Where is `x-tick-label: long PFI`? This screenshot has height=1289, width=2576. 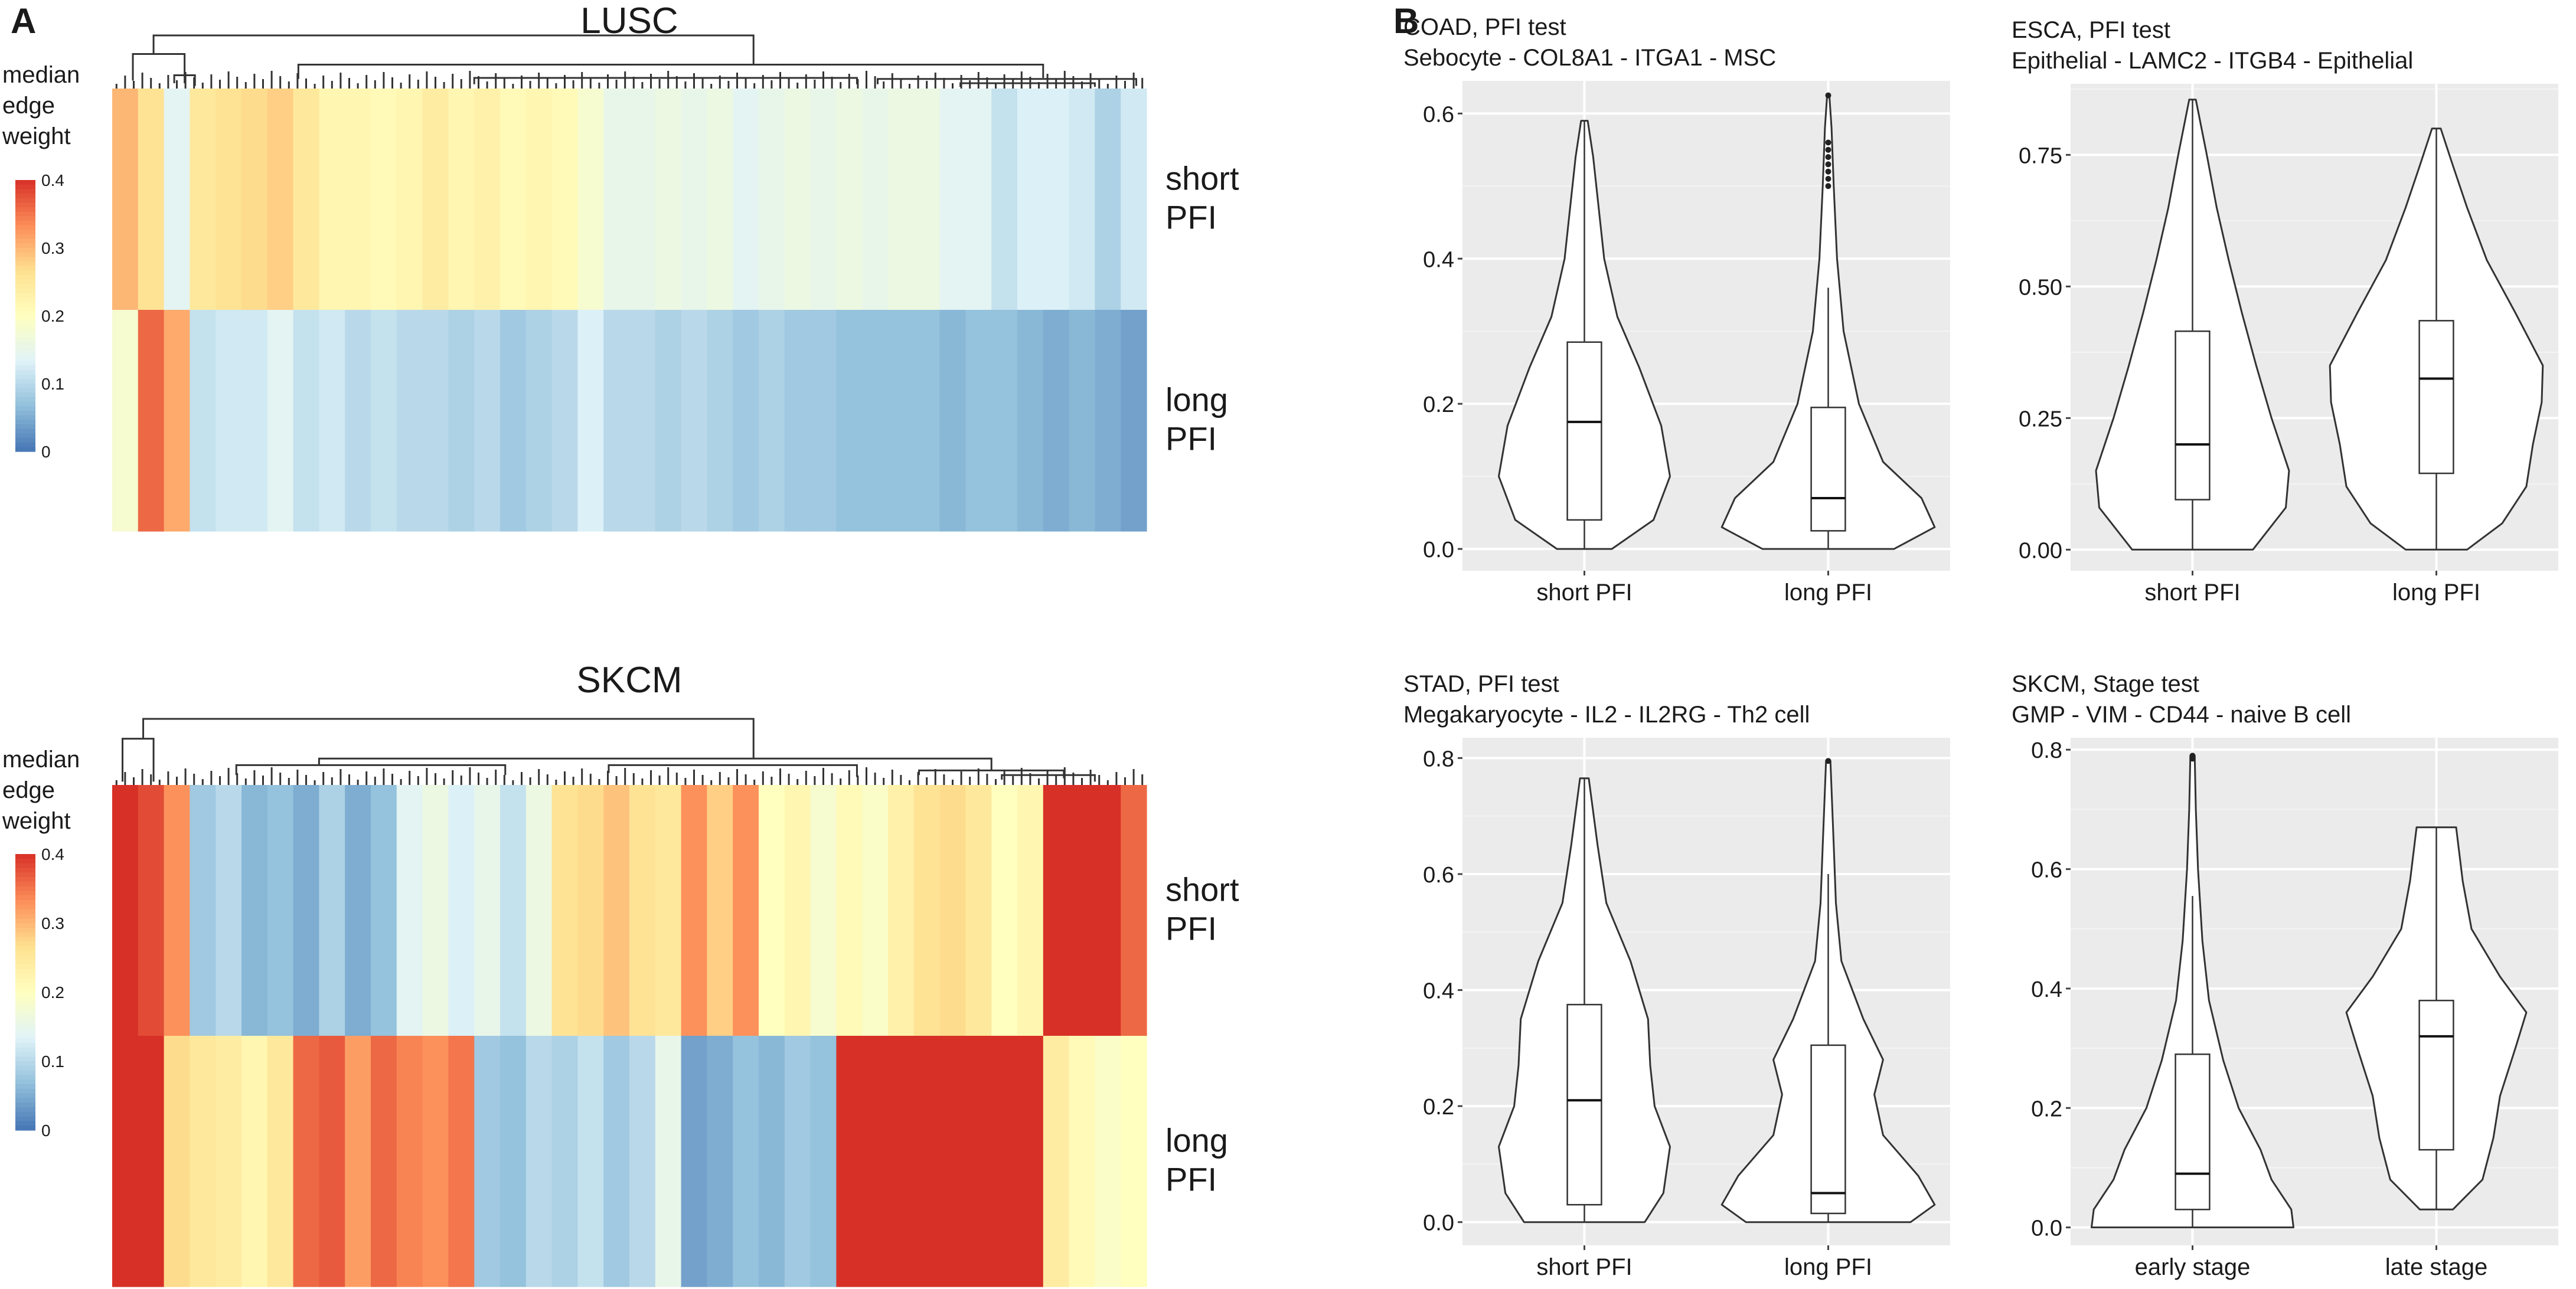
x-tick-label: long PFI is located at coordinates (1828, 1267).